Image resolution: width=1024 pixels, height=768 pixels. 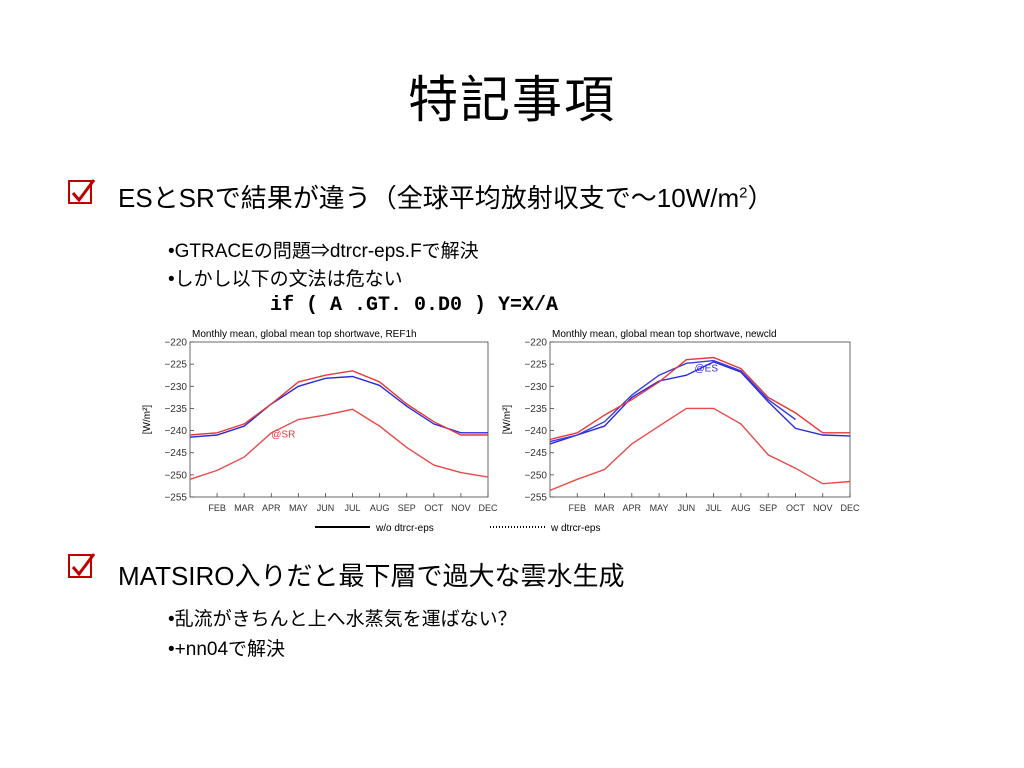 I want to click on legend: w/o dtrcr-eps w dtrcr-eps, so click(x=457, y=528).